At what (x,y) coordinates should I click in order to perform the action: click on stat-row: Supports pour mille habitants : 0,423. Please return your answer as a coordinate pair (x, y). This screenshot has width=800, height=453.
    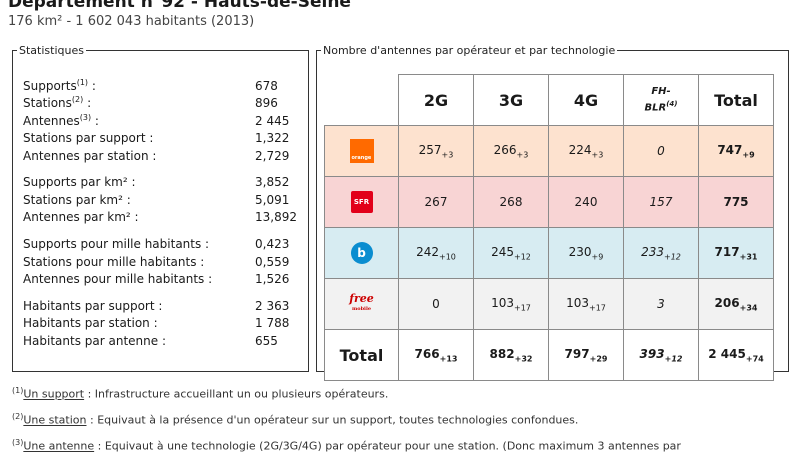
    Looking at the image, I should click on (163, 244).